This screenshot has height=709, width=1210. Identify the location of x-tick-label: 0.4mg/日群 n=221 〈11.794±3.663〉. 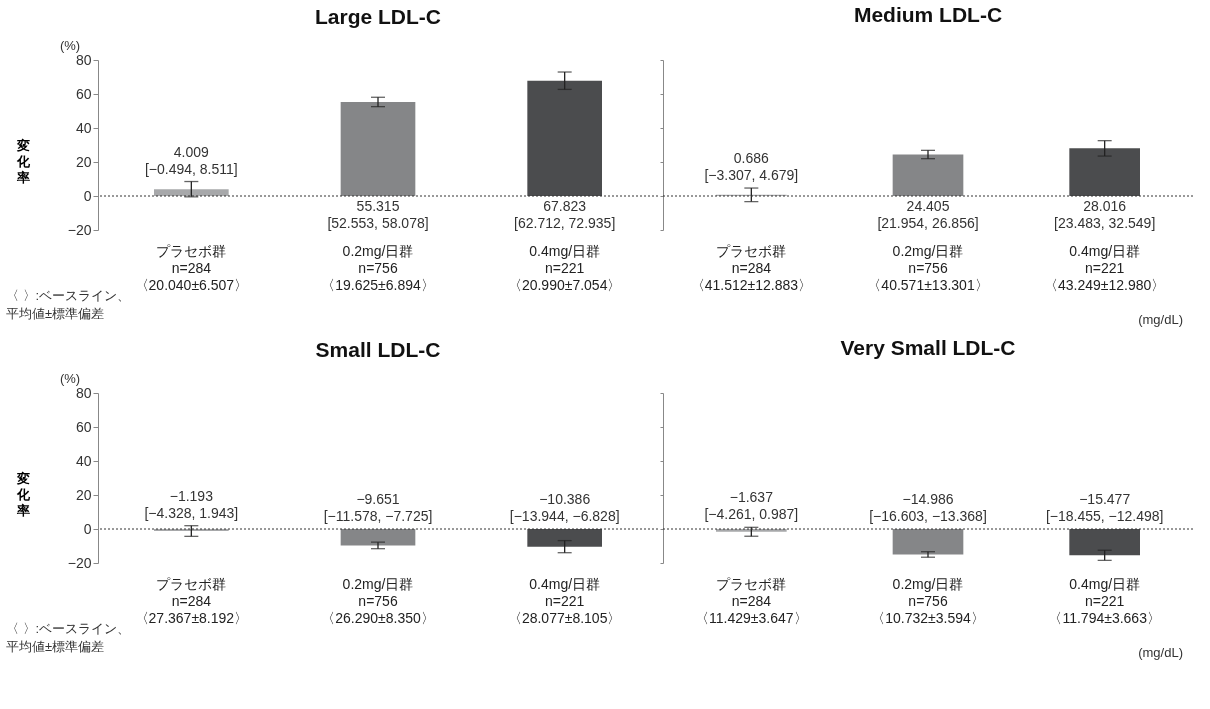
(1104, 600).